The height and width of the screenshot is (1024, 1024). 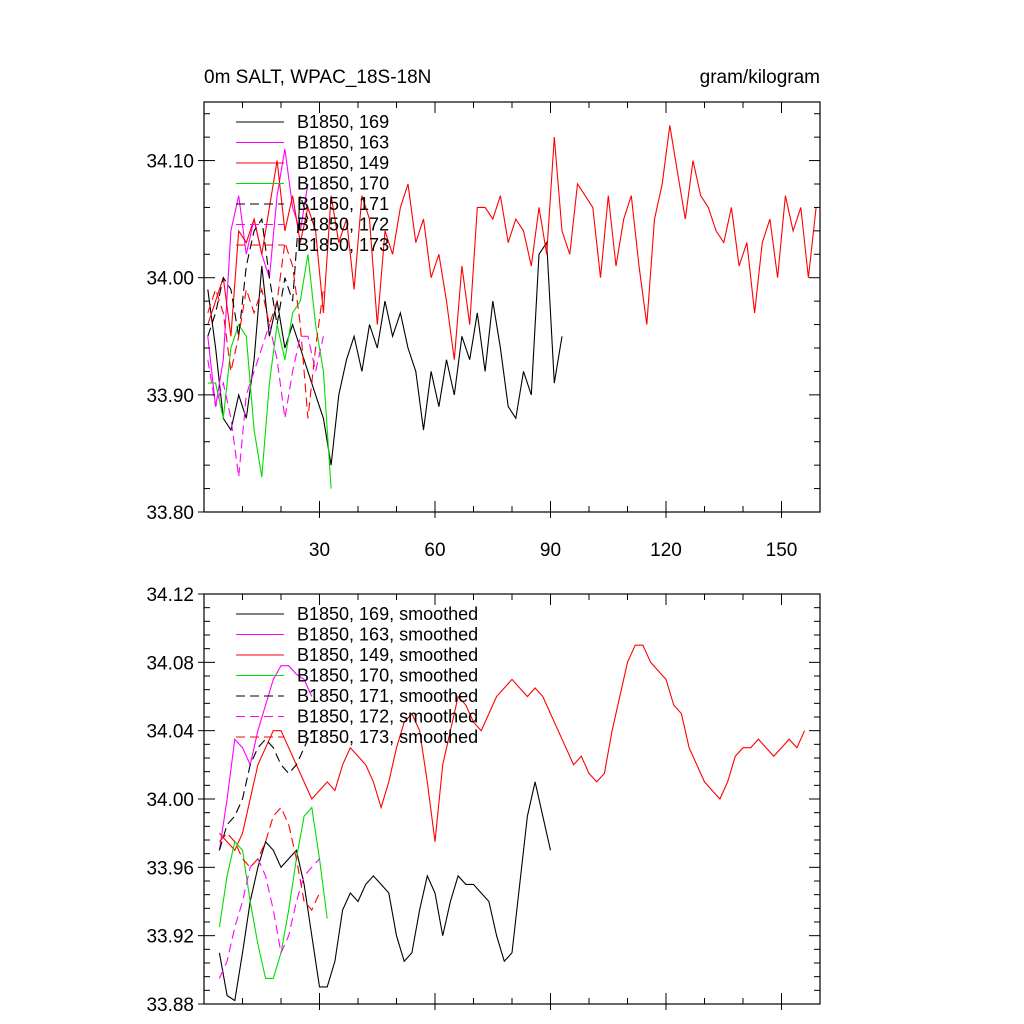 I want to click on legend-entry: B1850, 173, smoothed, so click(x=387, y=737).